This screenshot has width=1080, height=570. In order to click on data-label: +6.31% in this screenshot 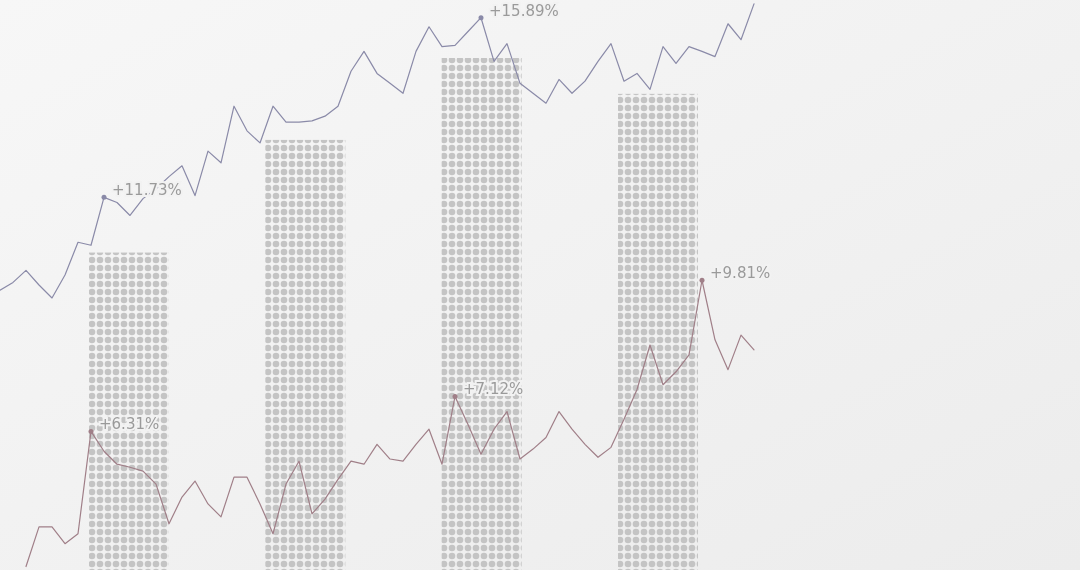, I will do `click(129, 424)`.